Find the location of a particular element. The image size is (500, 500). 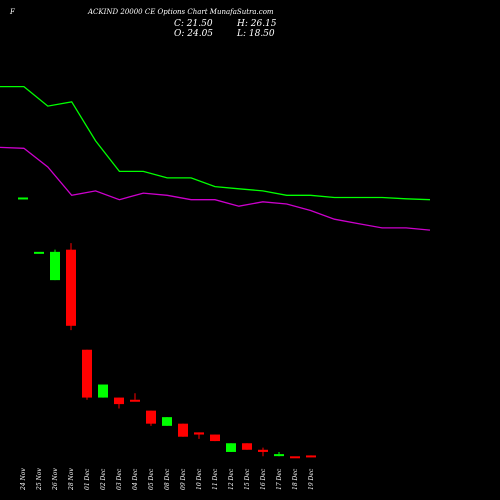

candle-15-dec is located at coordinates (247, 446).